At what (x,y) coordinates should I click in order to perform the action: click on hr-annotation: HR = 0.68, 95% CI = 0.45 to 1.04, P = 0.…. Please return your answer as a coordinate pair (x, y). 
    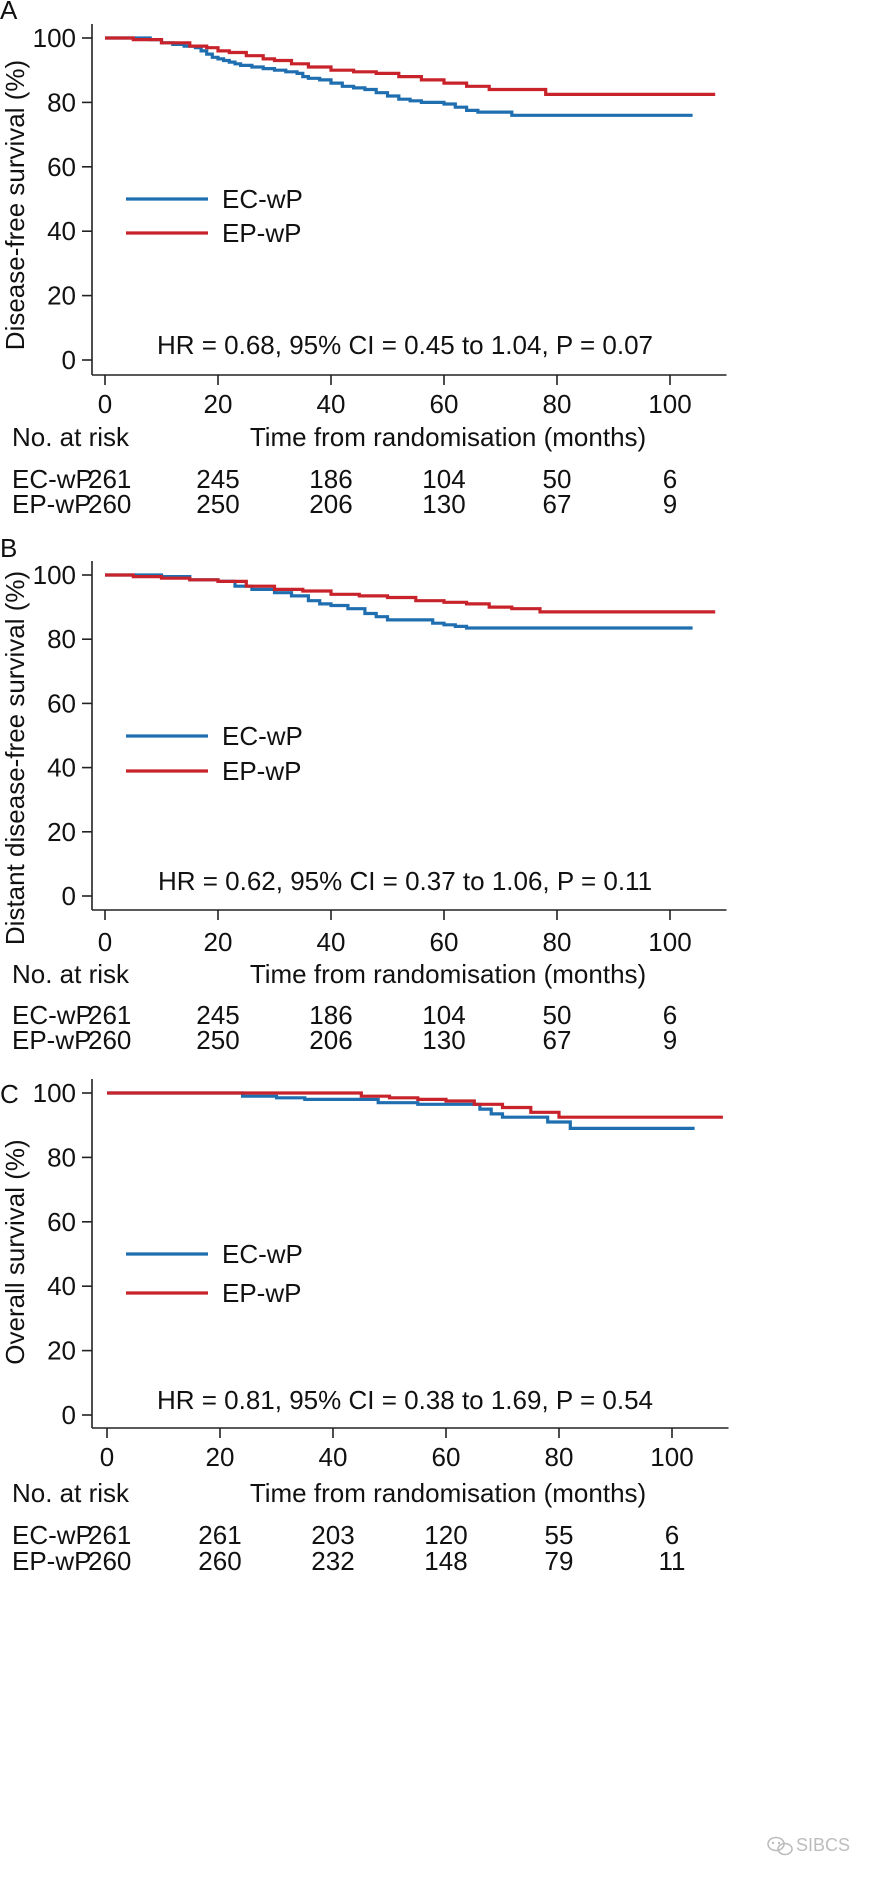
    Looking at the image, I should click on (405, 345).